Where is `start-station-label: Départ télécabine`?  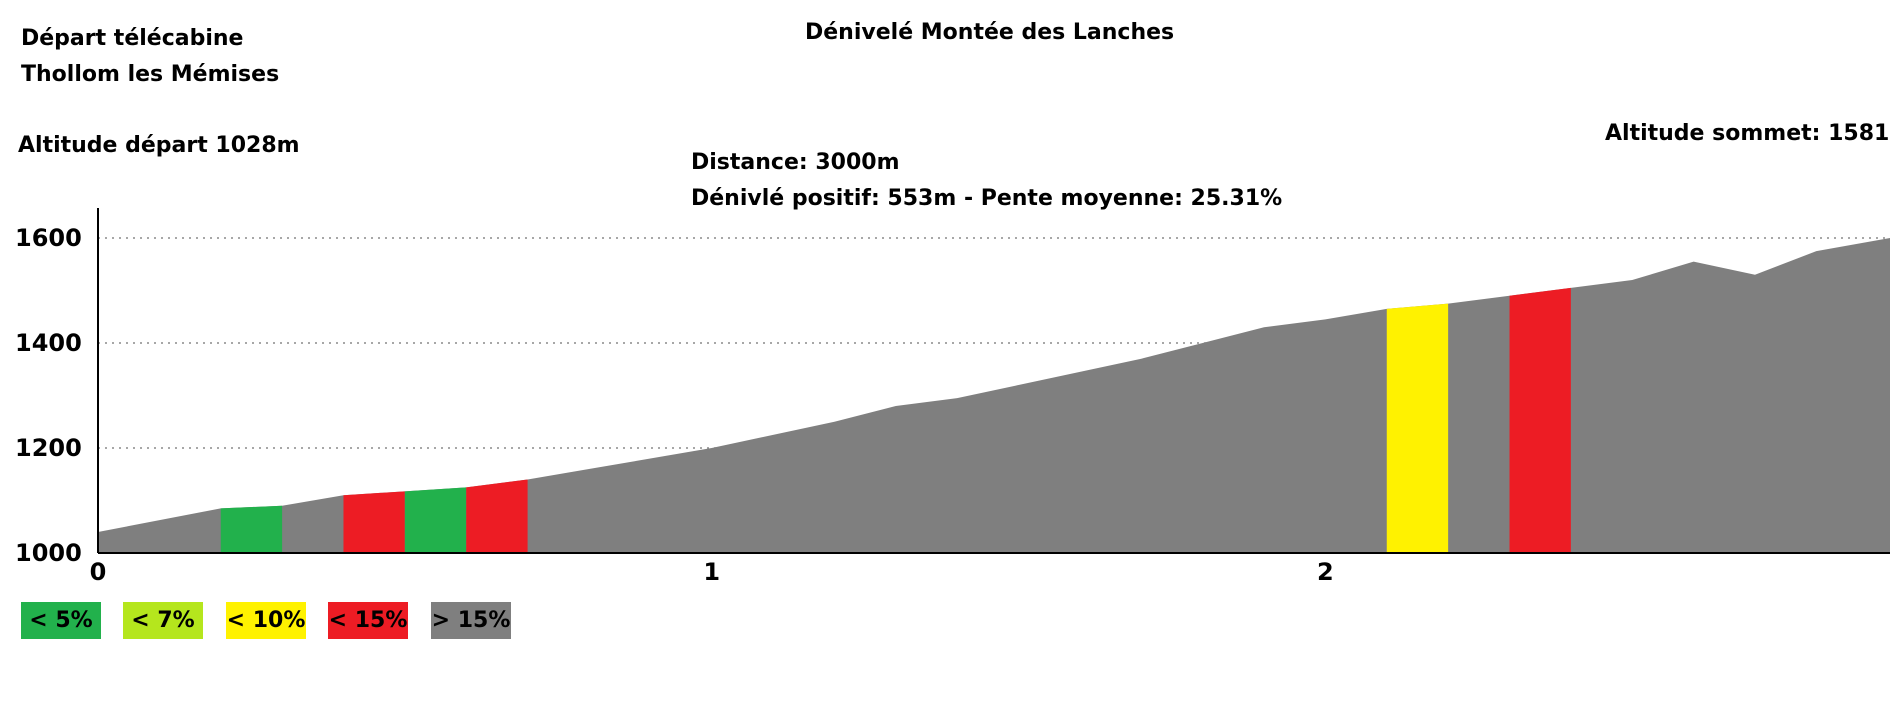
start-station-label: Départ télécabine is located at coordinates (132, 38).